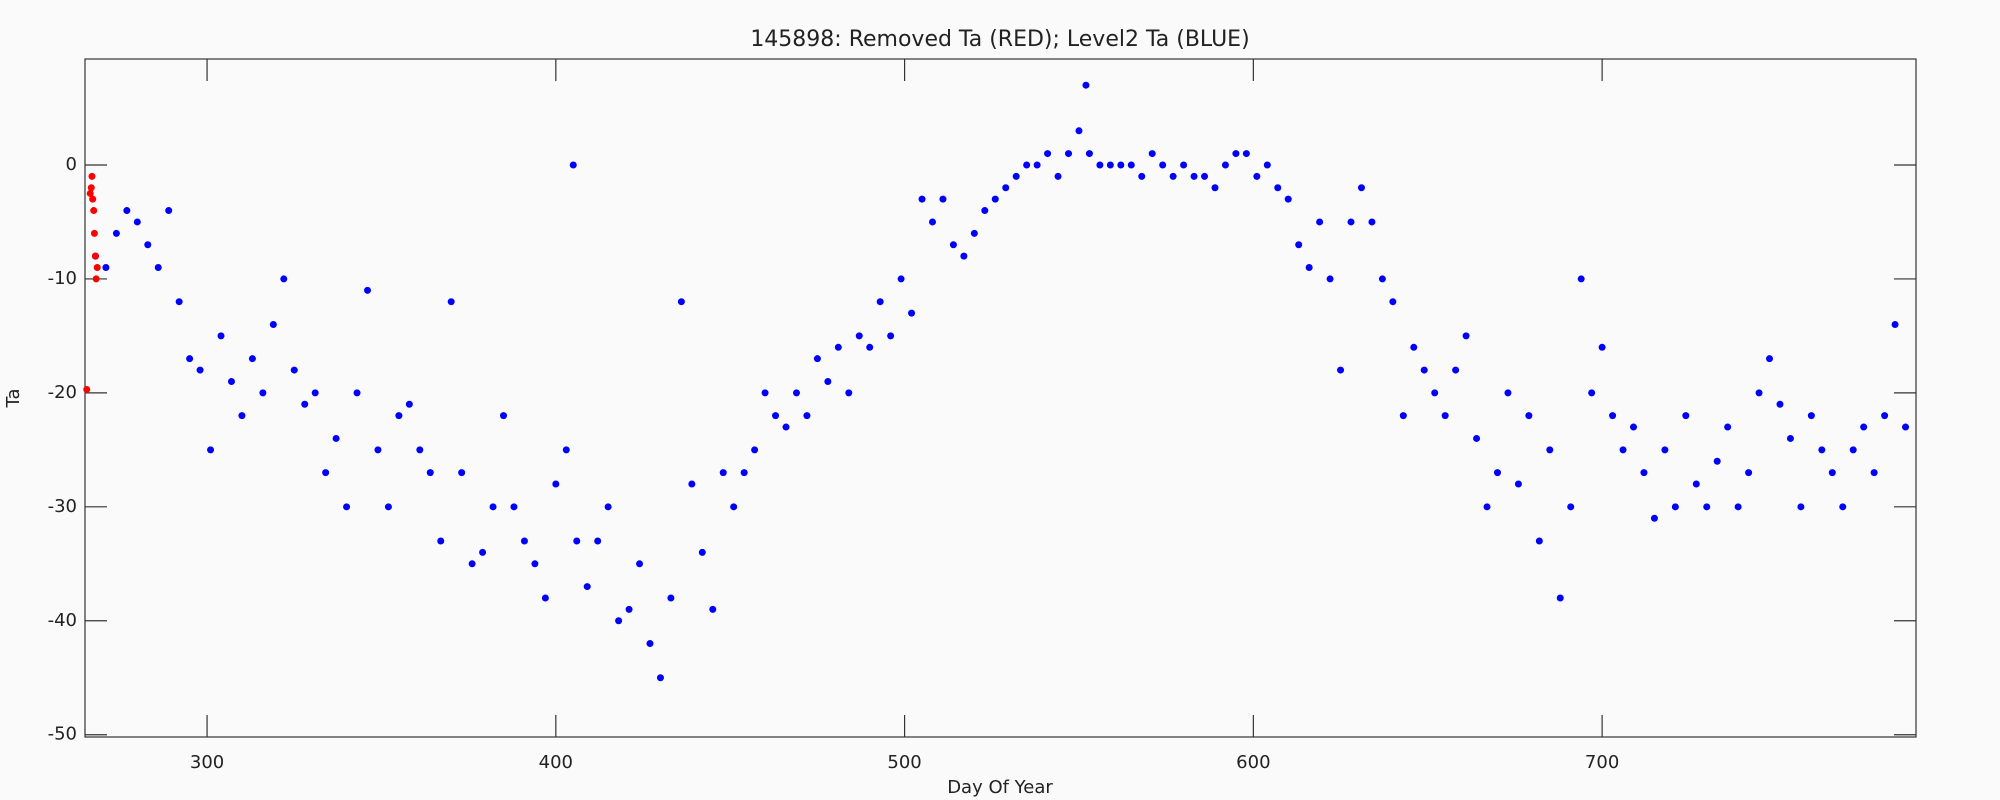 This screenshot has height=800, width=2000. I want to click on y-axis-label: Ta, so click(13, 398).